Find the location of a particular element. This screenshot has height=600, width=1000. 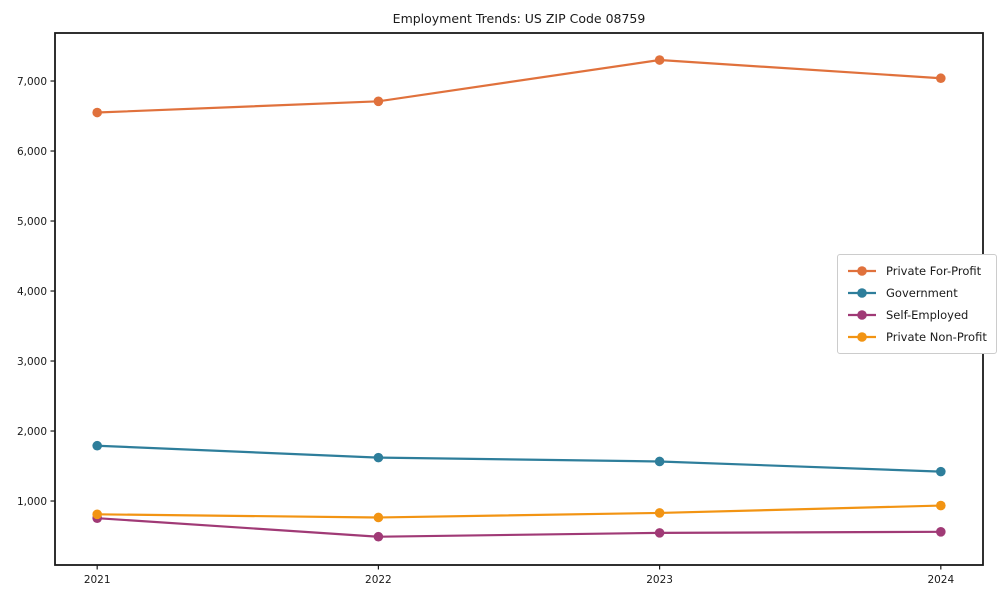

series-line-government is located at coordinates (519, 458).